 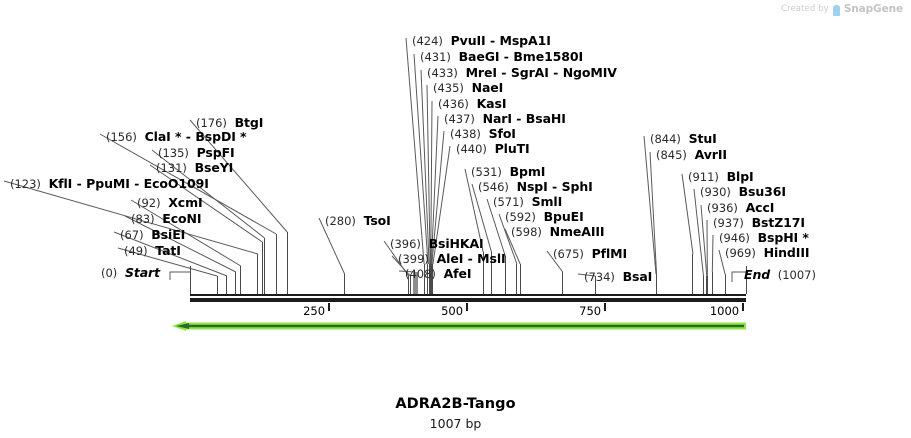 I want to click on restriction-site-label: (280) TsoI, so click(x=358, y=221).